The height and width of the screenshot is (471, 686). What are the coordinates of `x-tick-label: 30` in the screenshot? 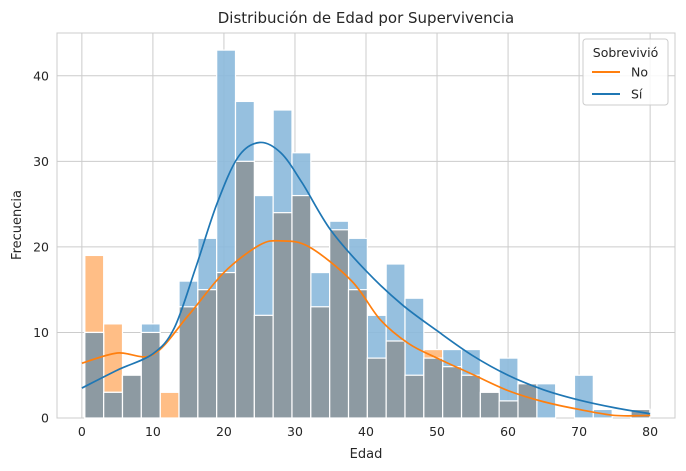 It's located at (295, 431).